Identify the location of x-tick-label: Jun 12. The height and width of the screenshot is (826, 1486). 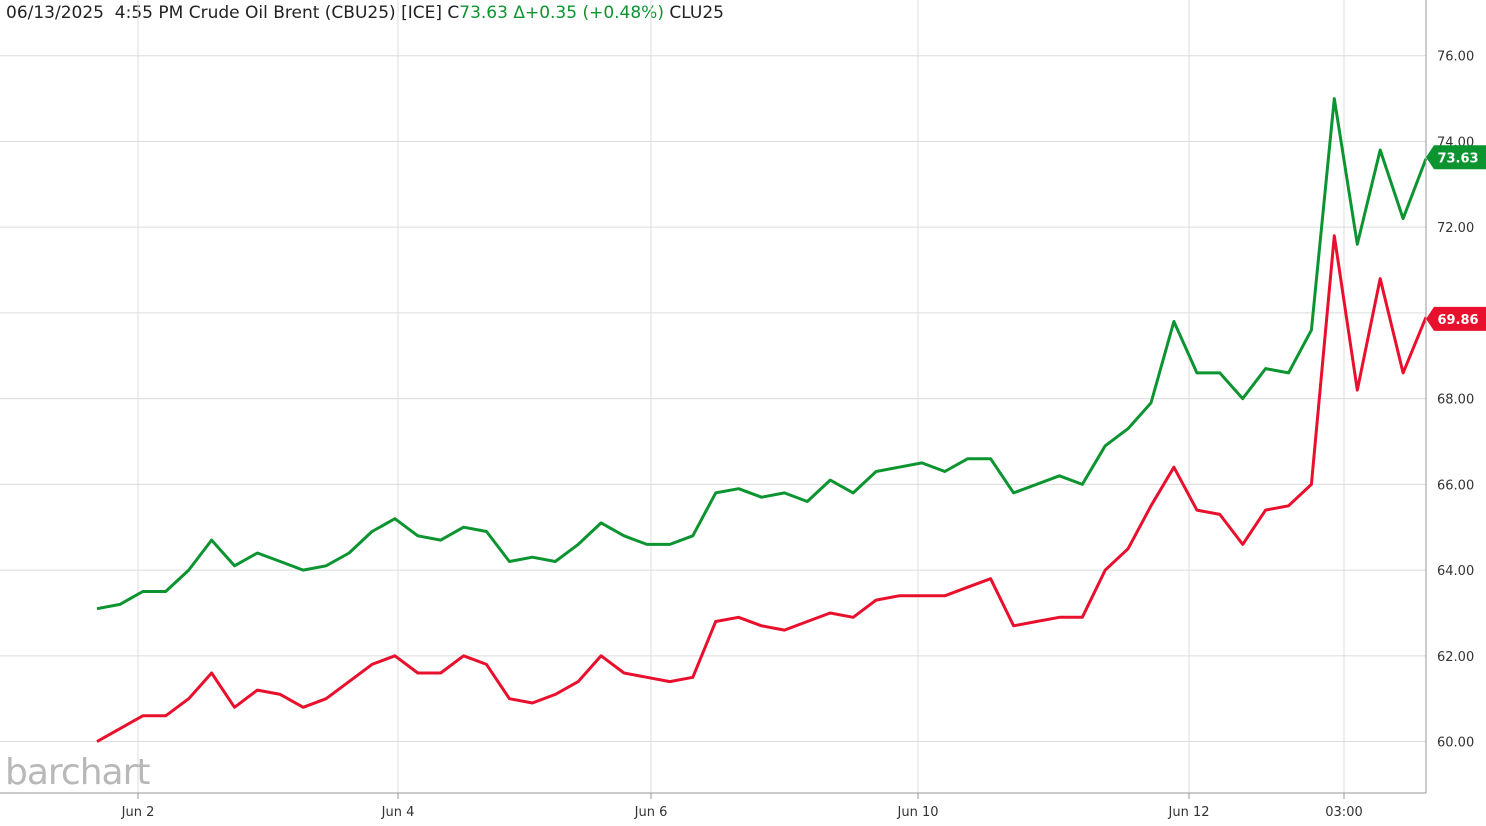
(1189, 812).